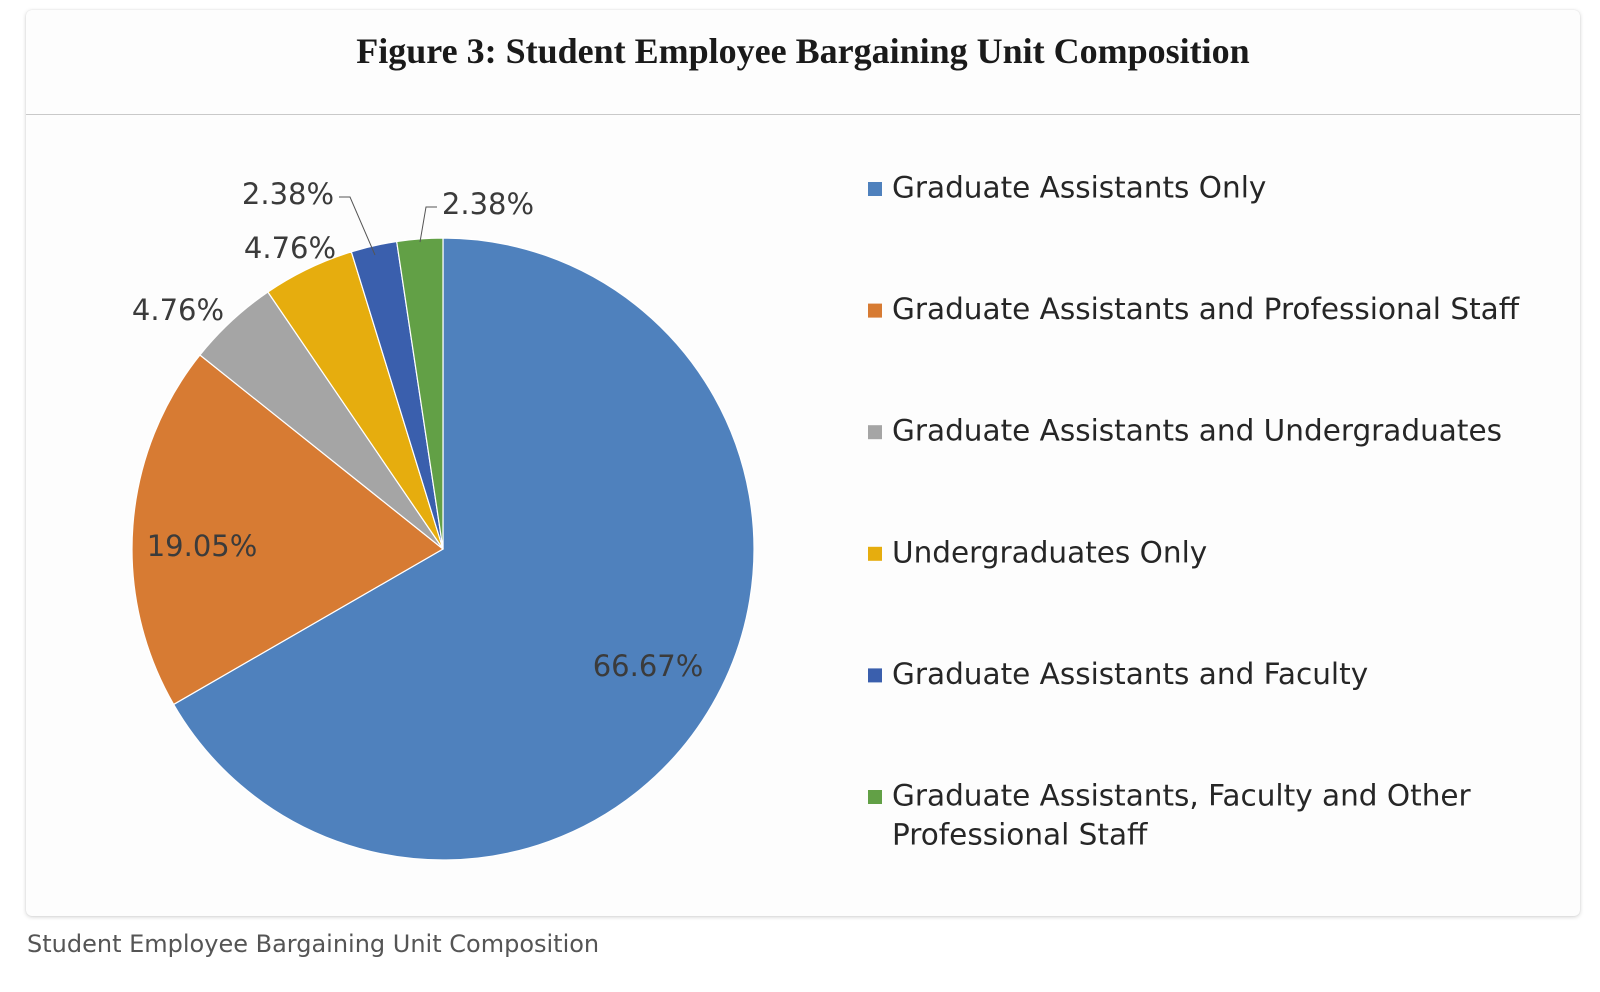 This screenshot has height=992, width=1600. What do you see at coordinates (1182, 796) in the screenshot?
I see `legend-label: Graduate Assistants, Faculty and Other` at bounding box center [1182, 796].